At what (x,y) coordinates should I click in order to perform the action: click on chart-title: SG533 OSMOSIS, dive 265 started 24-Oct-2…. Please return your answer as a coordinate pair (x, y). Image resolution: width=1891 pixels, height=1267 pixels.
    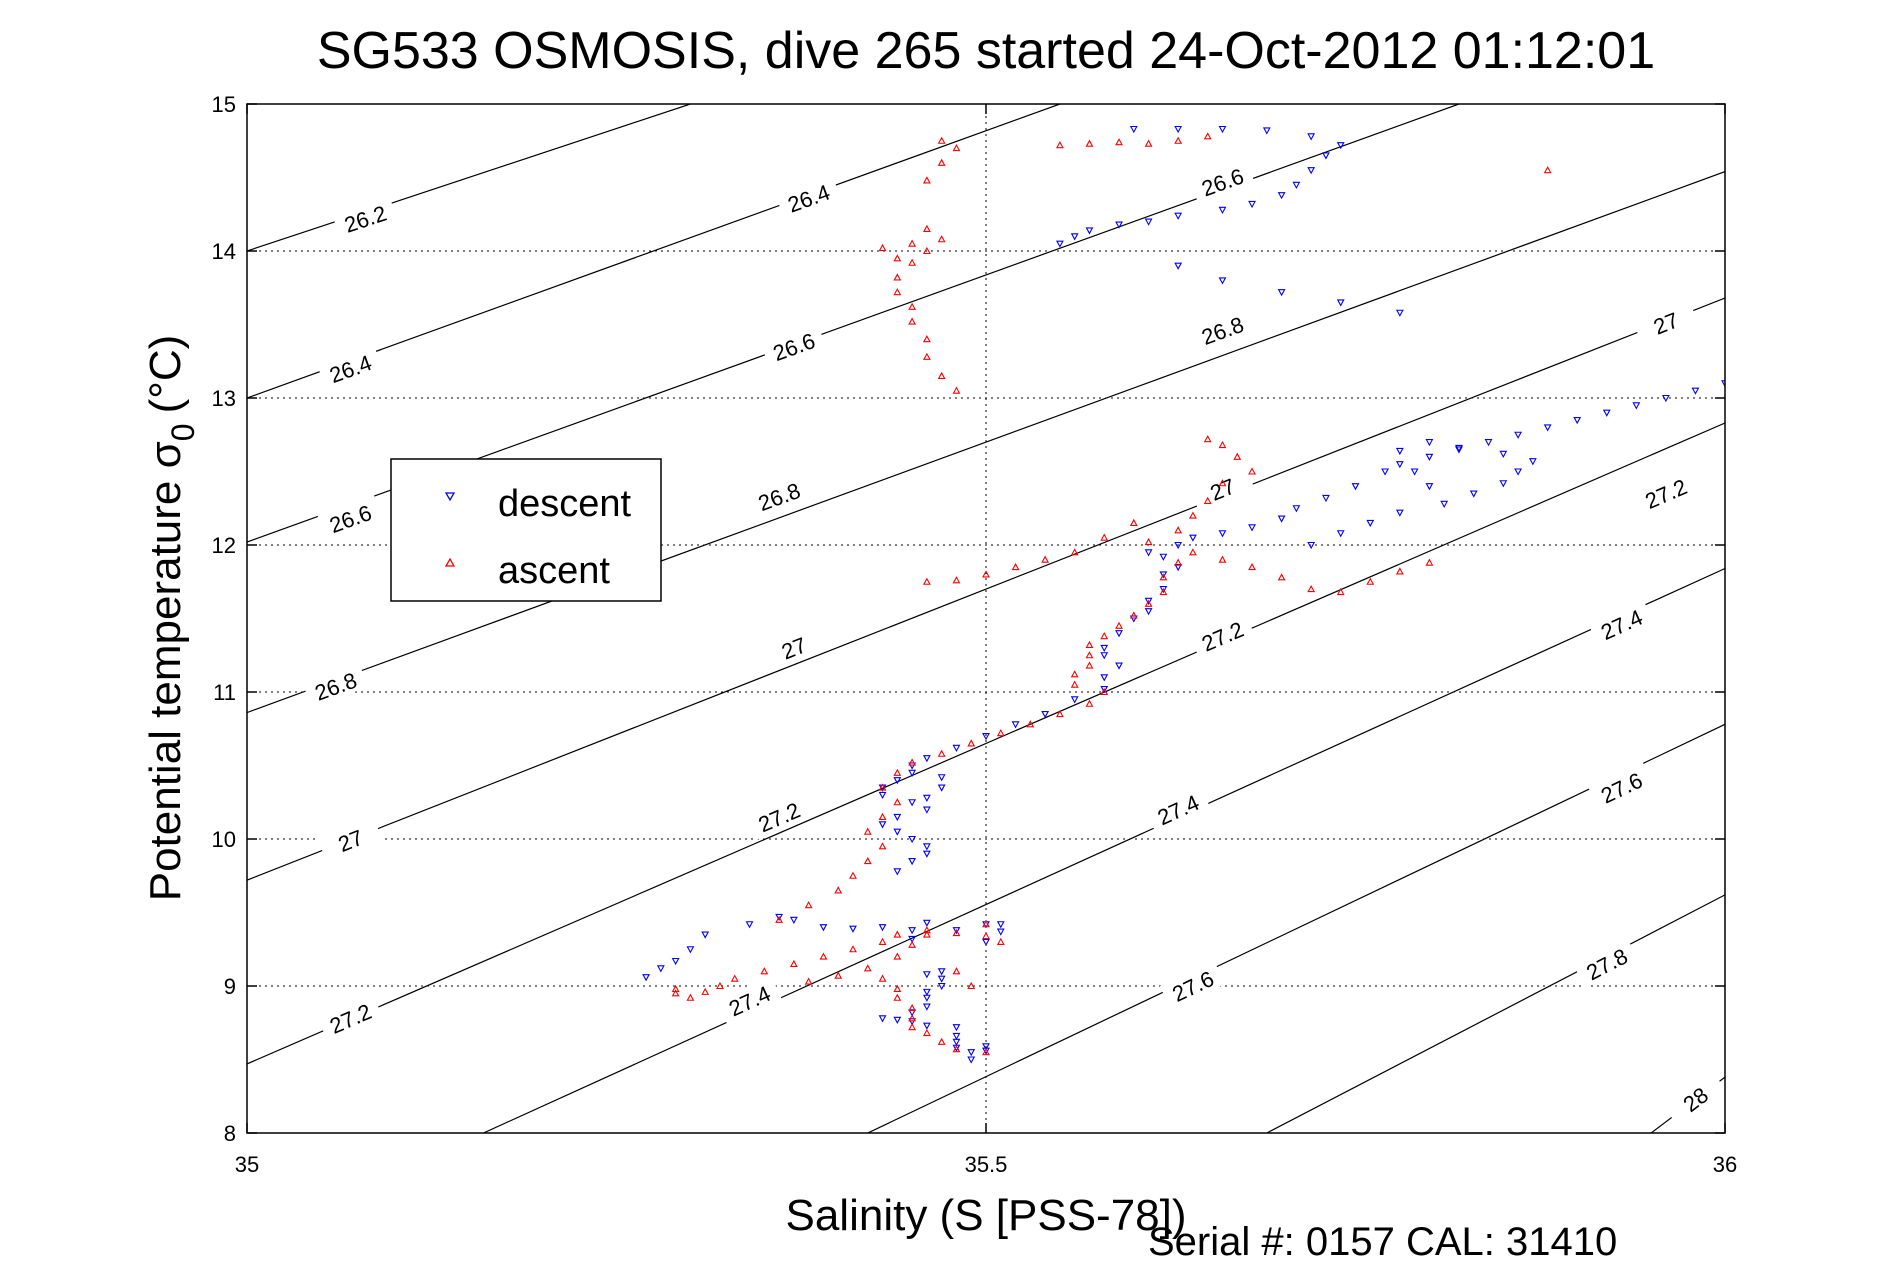
    Looking at the image, I should click on (986, 51).